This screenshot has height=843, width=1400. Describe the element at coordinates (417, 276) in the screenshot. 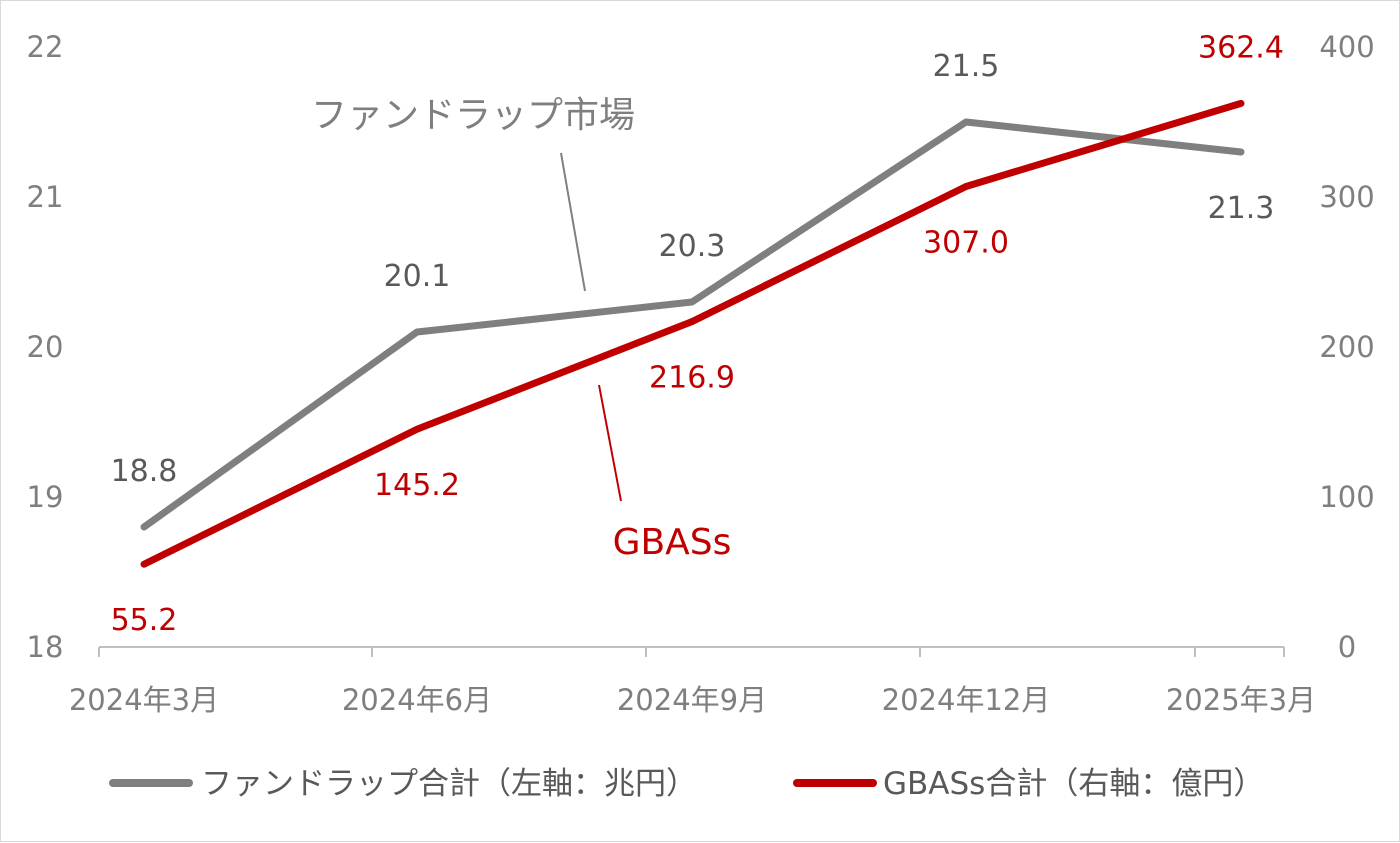

I see `data-label-fundwrap-1: 20.1` at that location.